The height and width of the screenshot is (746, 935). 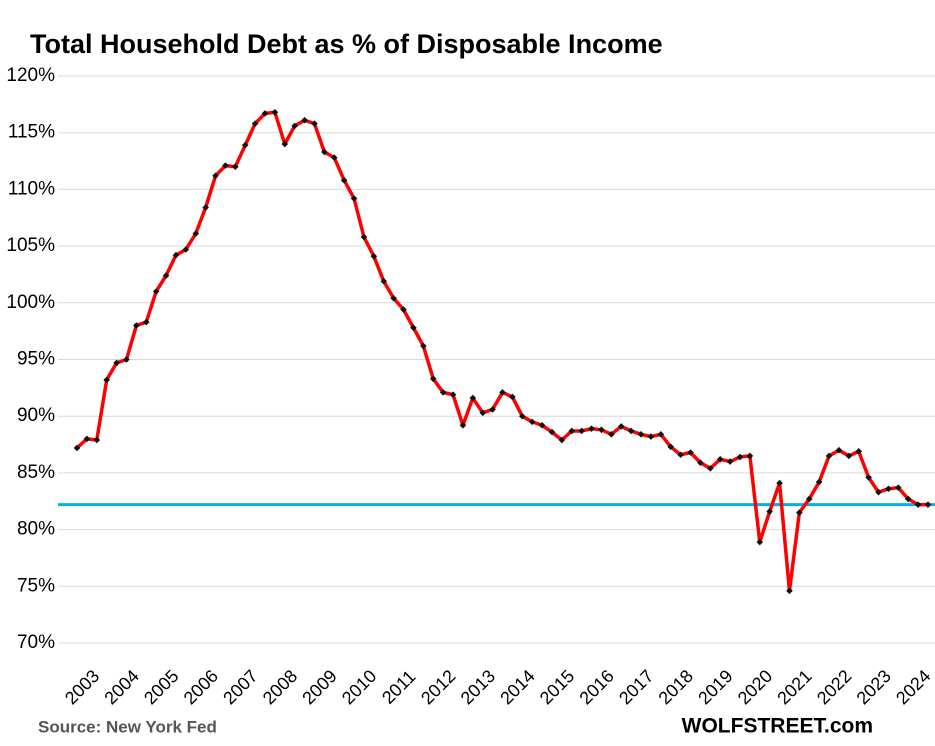 I want to click on x-tick-label: 2020, so click(x=755, y=687).